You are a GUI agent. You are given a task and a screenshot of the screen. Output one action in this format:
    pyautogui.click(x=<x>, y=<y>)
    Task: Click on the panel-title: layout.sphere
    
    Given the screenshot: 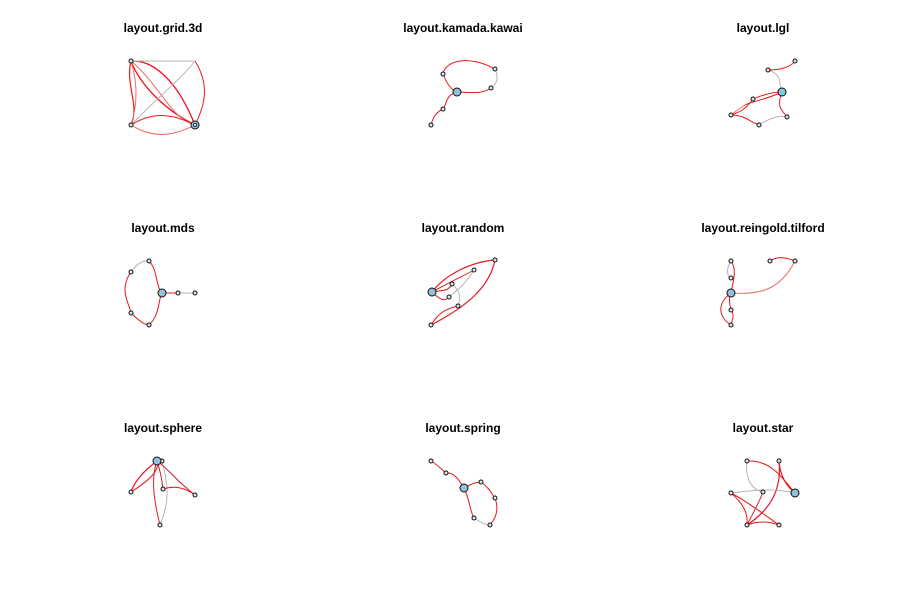 What is the action you would take?
    pyautogui.click(x=163, y=428)
    